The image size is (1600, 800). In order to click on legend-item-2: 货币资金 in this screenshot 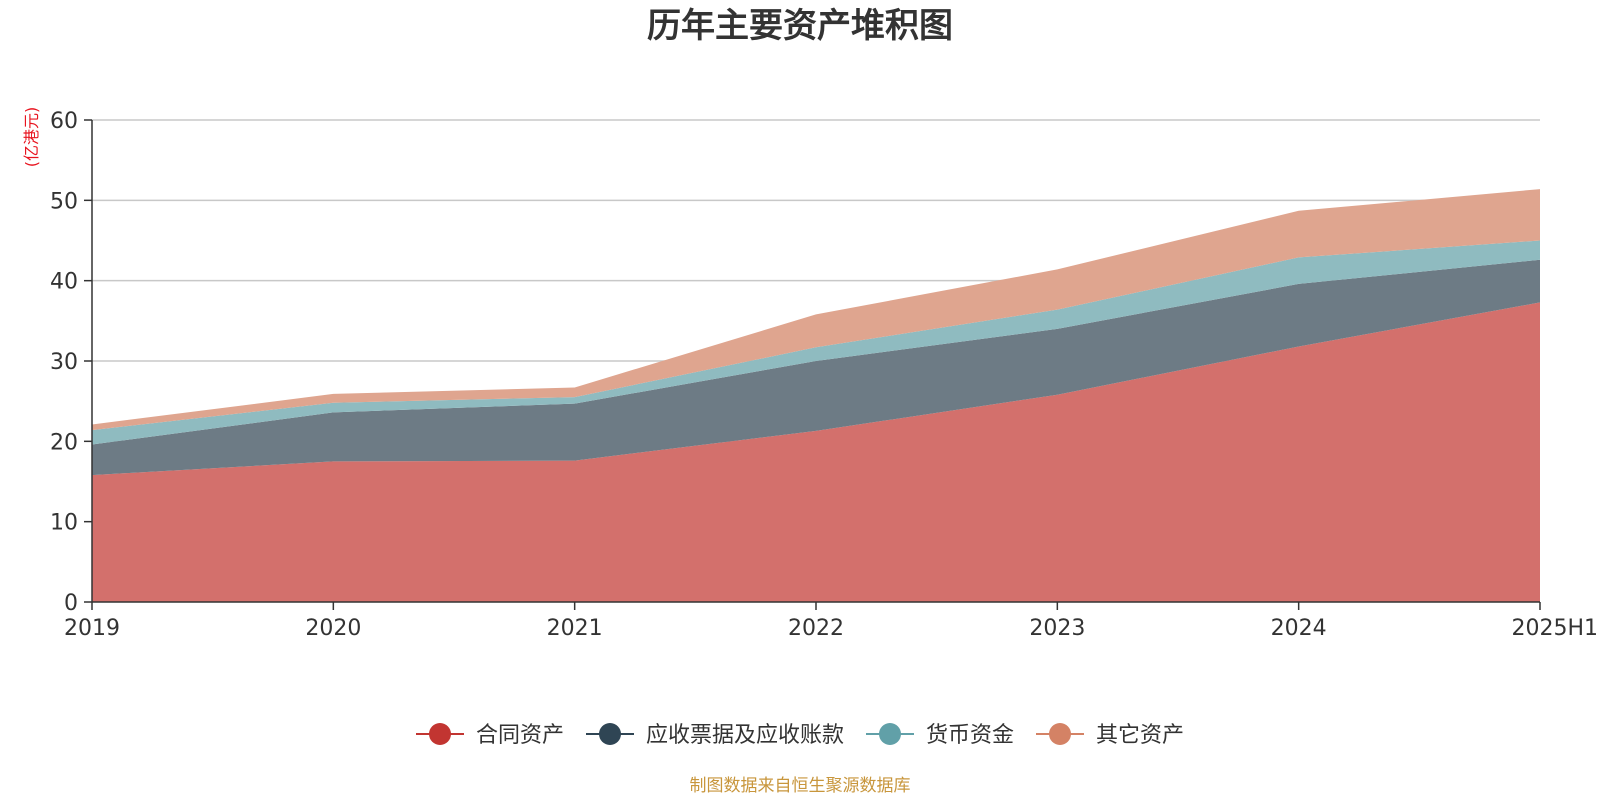, I will do `click(940, 735)`.